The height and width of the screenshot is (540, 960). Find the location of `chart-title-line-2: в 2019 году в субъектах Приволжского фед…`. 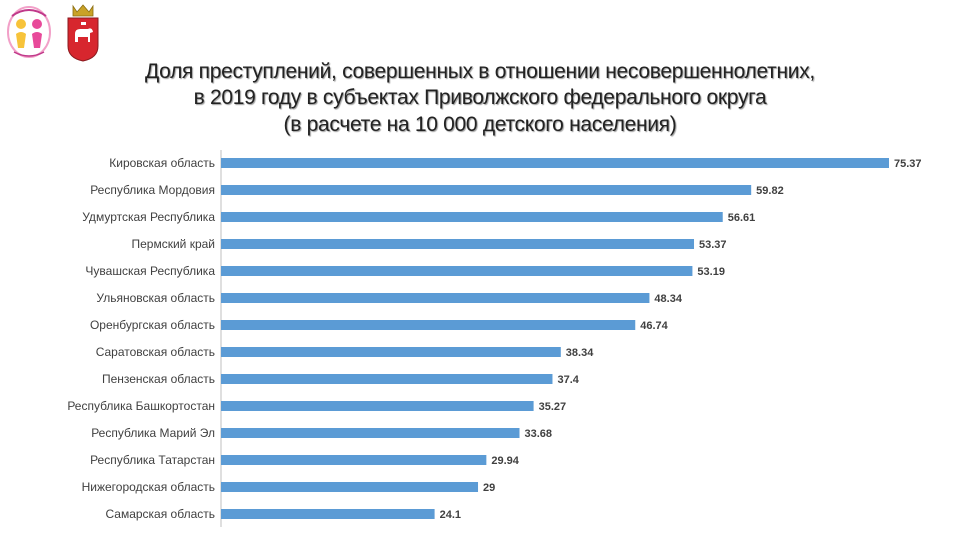

chart-title-line-2: в 2019 году в субъектах Приволжского фед… is located at coordinates (480, 97).